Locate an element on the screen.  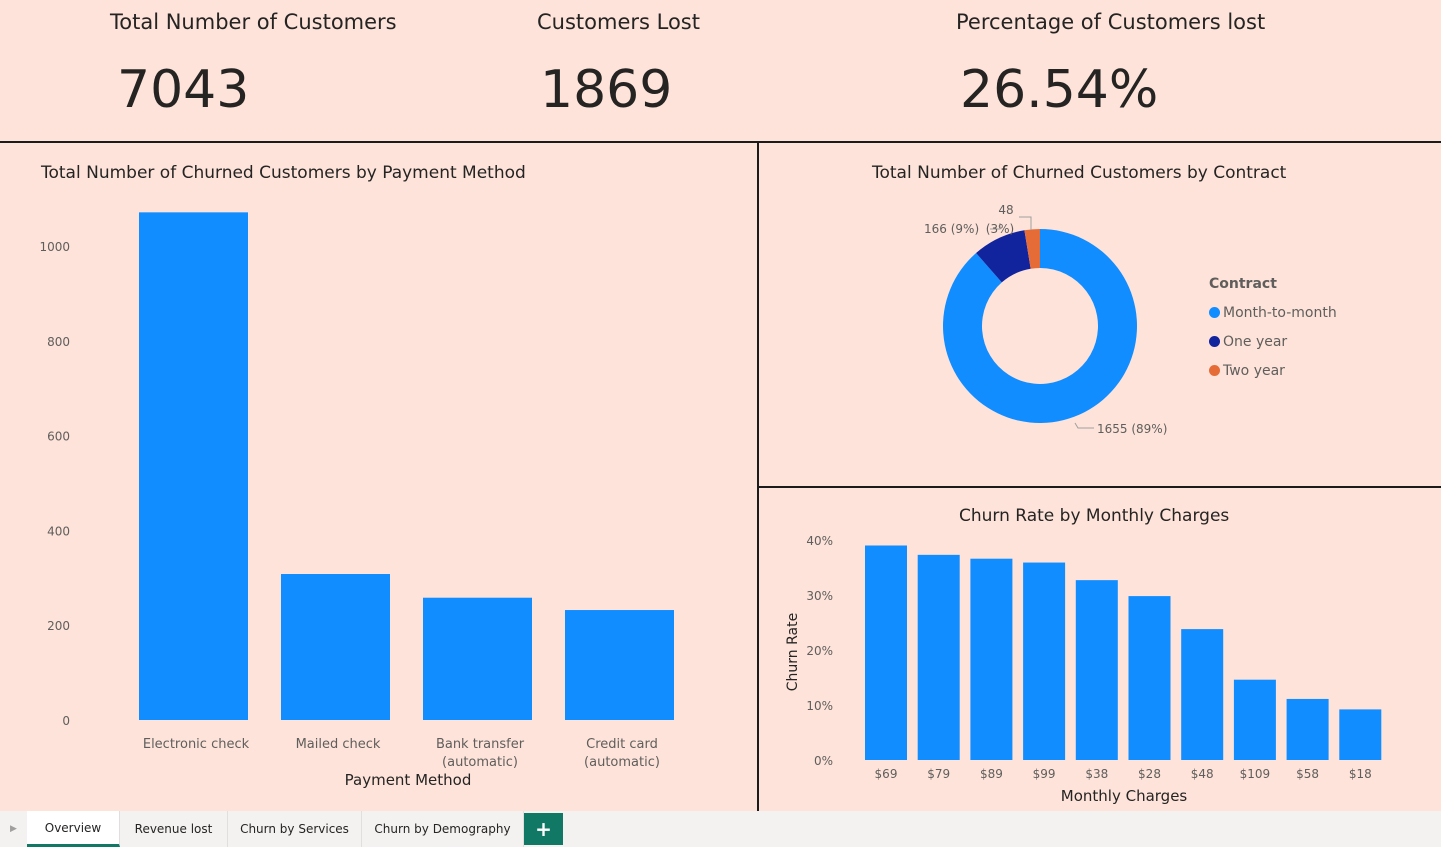
tab-overview: Overview is located at coordinates (73, 829).